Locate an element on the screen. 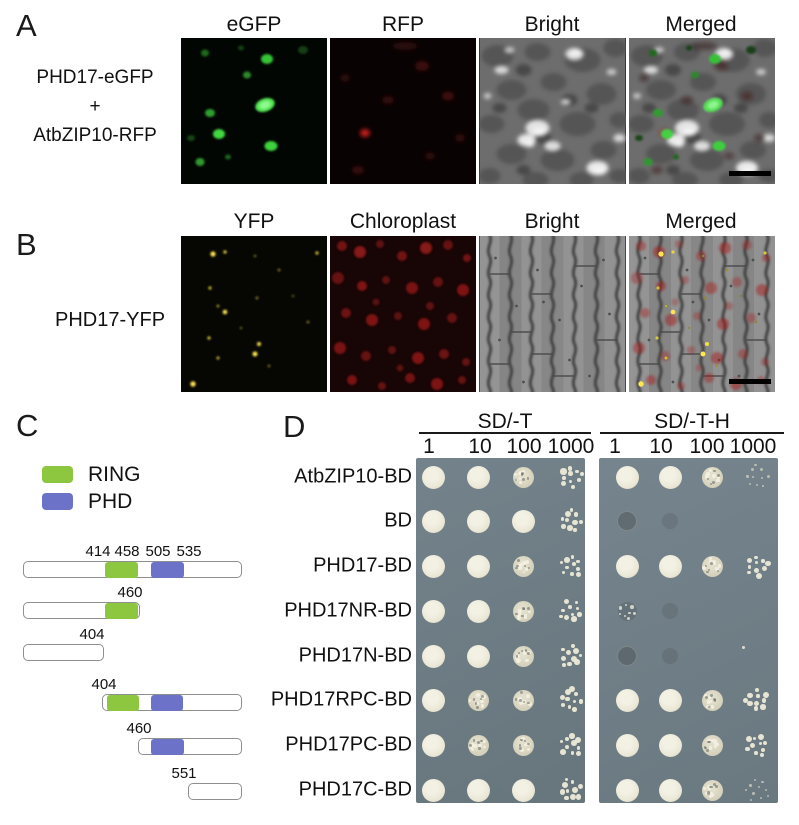 This screenshot has width=799, height=825. panel-a-row-label-line: PHD17-eGFP is located at coordinates (95, 77).